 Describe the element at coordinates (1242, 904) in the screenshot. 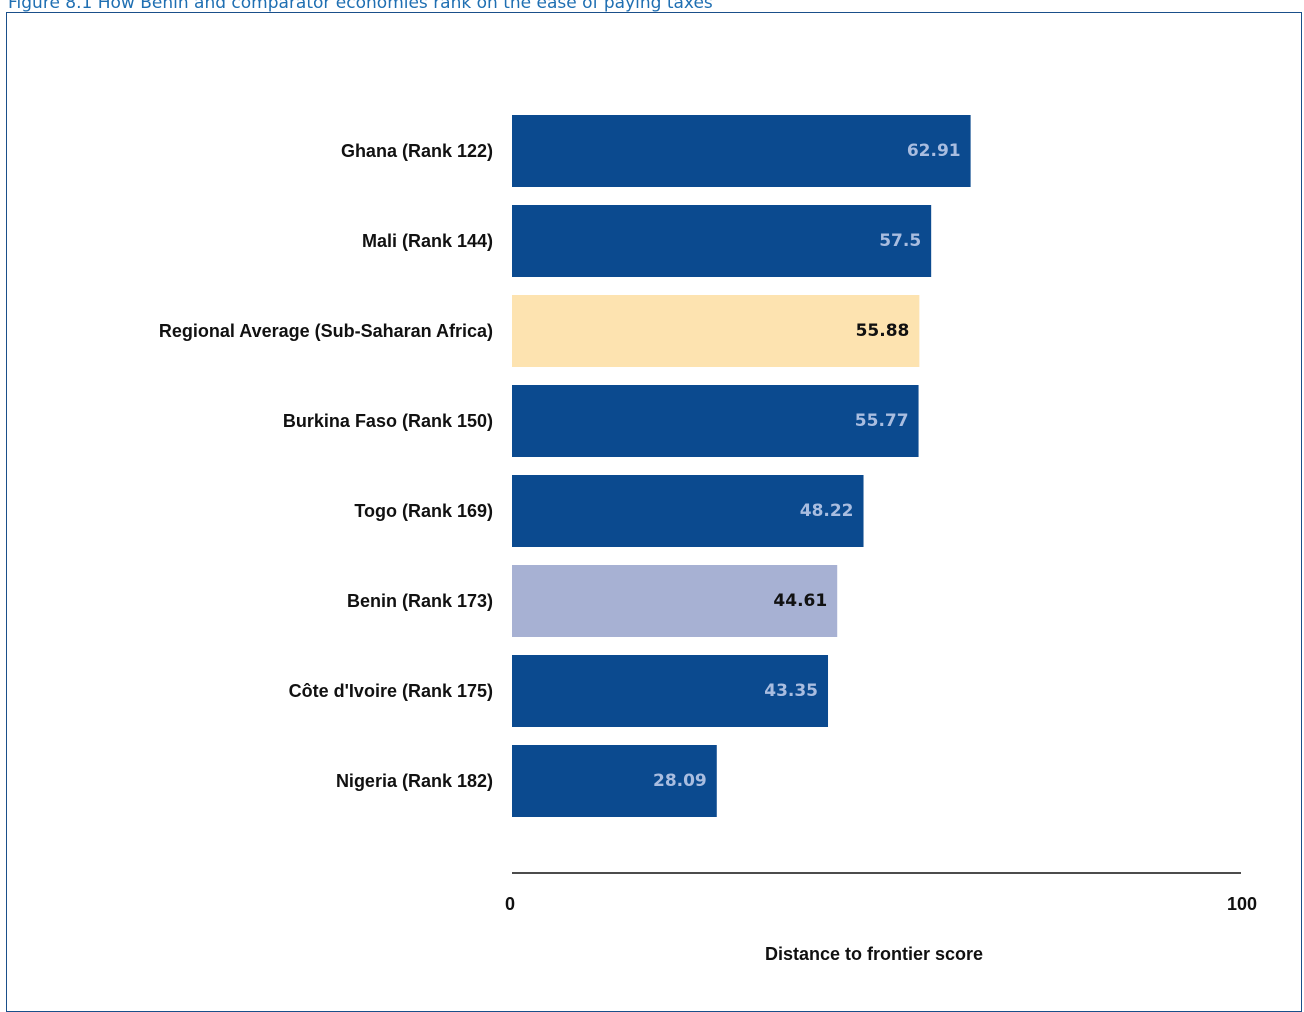

I see `x-tick-label-100: 100` at that location.